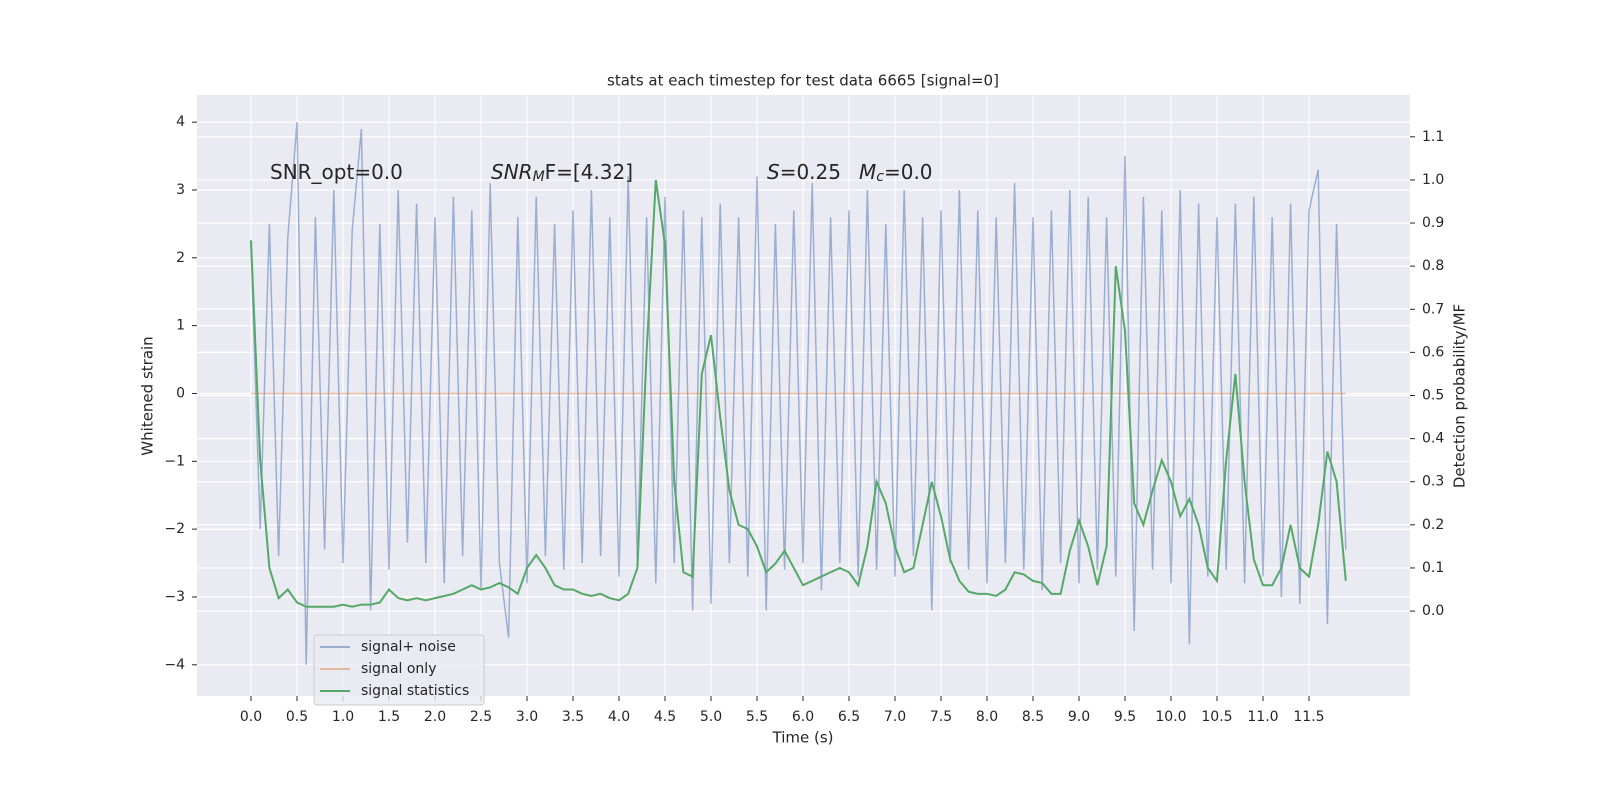  Describe the element at coordinates (481, 717) in the screenshot. I see `x-tick-label: 2.5` at that location.